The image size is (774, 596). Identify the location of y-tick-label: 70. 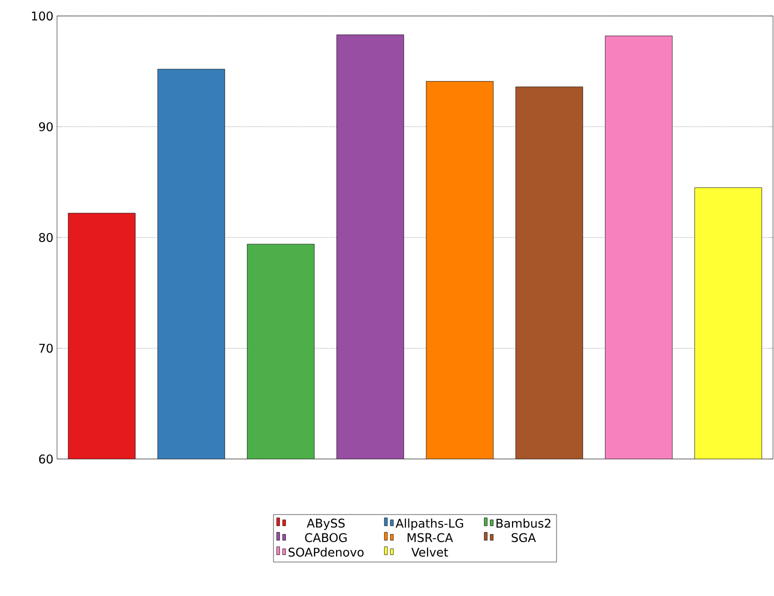
(46, 348).